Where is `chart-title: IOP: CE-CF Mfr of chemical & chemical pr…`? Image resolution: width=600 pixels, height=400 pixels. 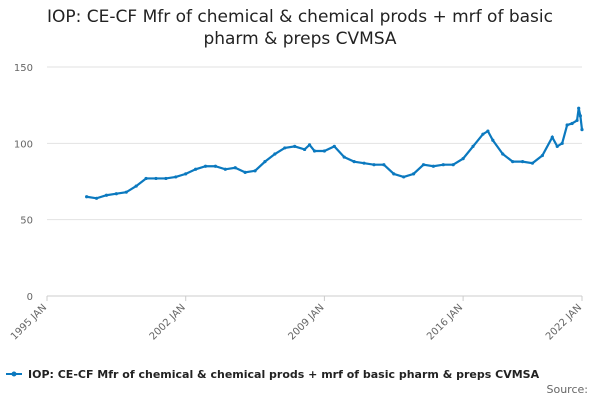 chart-title: IOP: CE-CF Mfr of chemical & chemical pr… is located at coordinates (300, 28).